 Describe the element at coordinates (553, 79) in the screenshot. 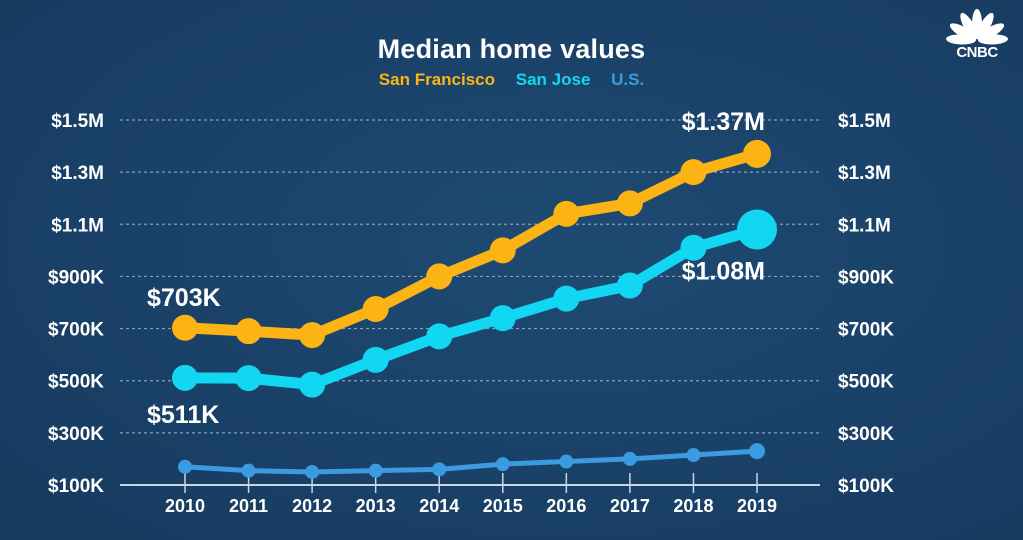

I see `legend-san-jose: San Jose` at that location.